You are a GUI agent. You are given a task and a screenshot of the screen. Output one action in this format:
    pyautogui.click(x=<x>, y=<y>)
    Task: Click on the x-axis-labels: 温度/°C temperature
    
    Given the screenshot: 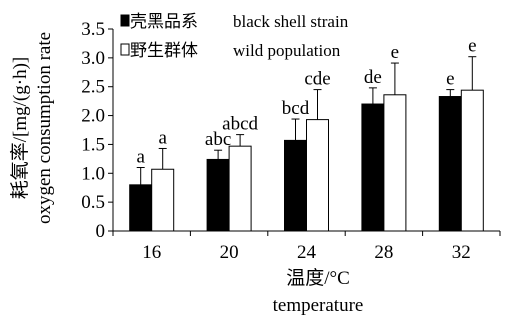 What is the action you would take?
    pyautogui.click(x=318, y=291)
    